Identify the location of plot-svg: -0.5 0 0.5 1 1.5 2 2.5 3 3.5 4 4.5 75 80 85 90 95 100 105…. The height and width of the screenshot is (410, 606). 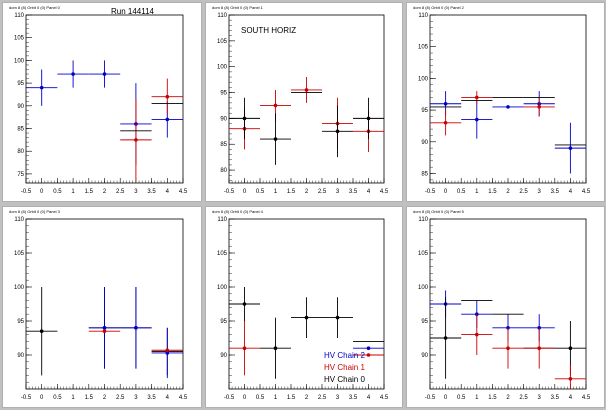
(101, 101).